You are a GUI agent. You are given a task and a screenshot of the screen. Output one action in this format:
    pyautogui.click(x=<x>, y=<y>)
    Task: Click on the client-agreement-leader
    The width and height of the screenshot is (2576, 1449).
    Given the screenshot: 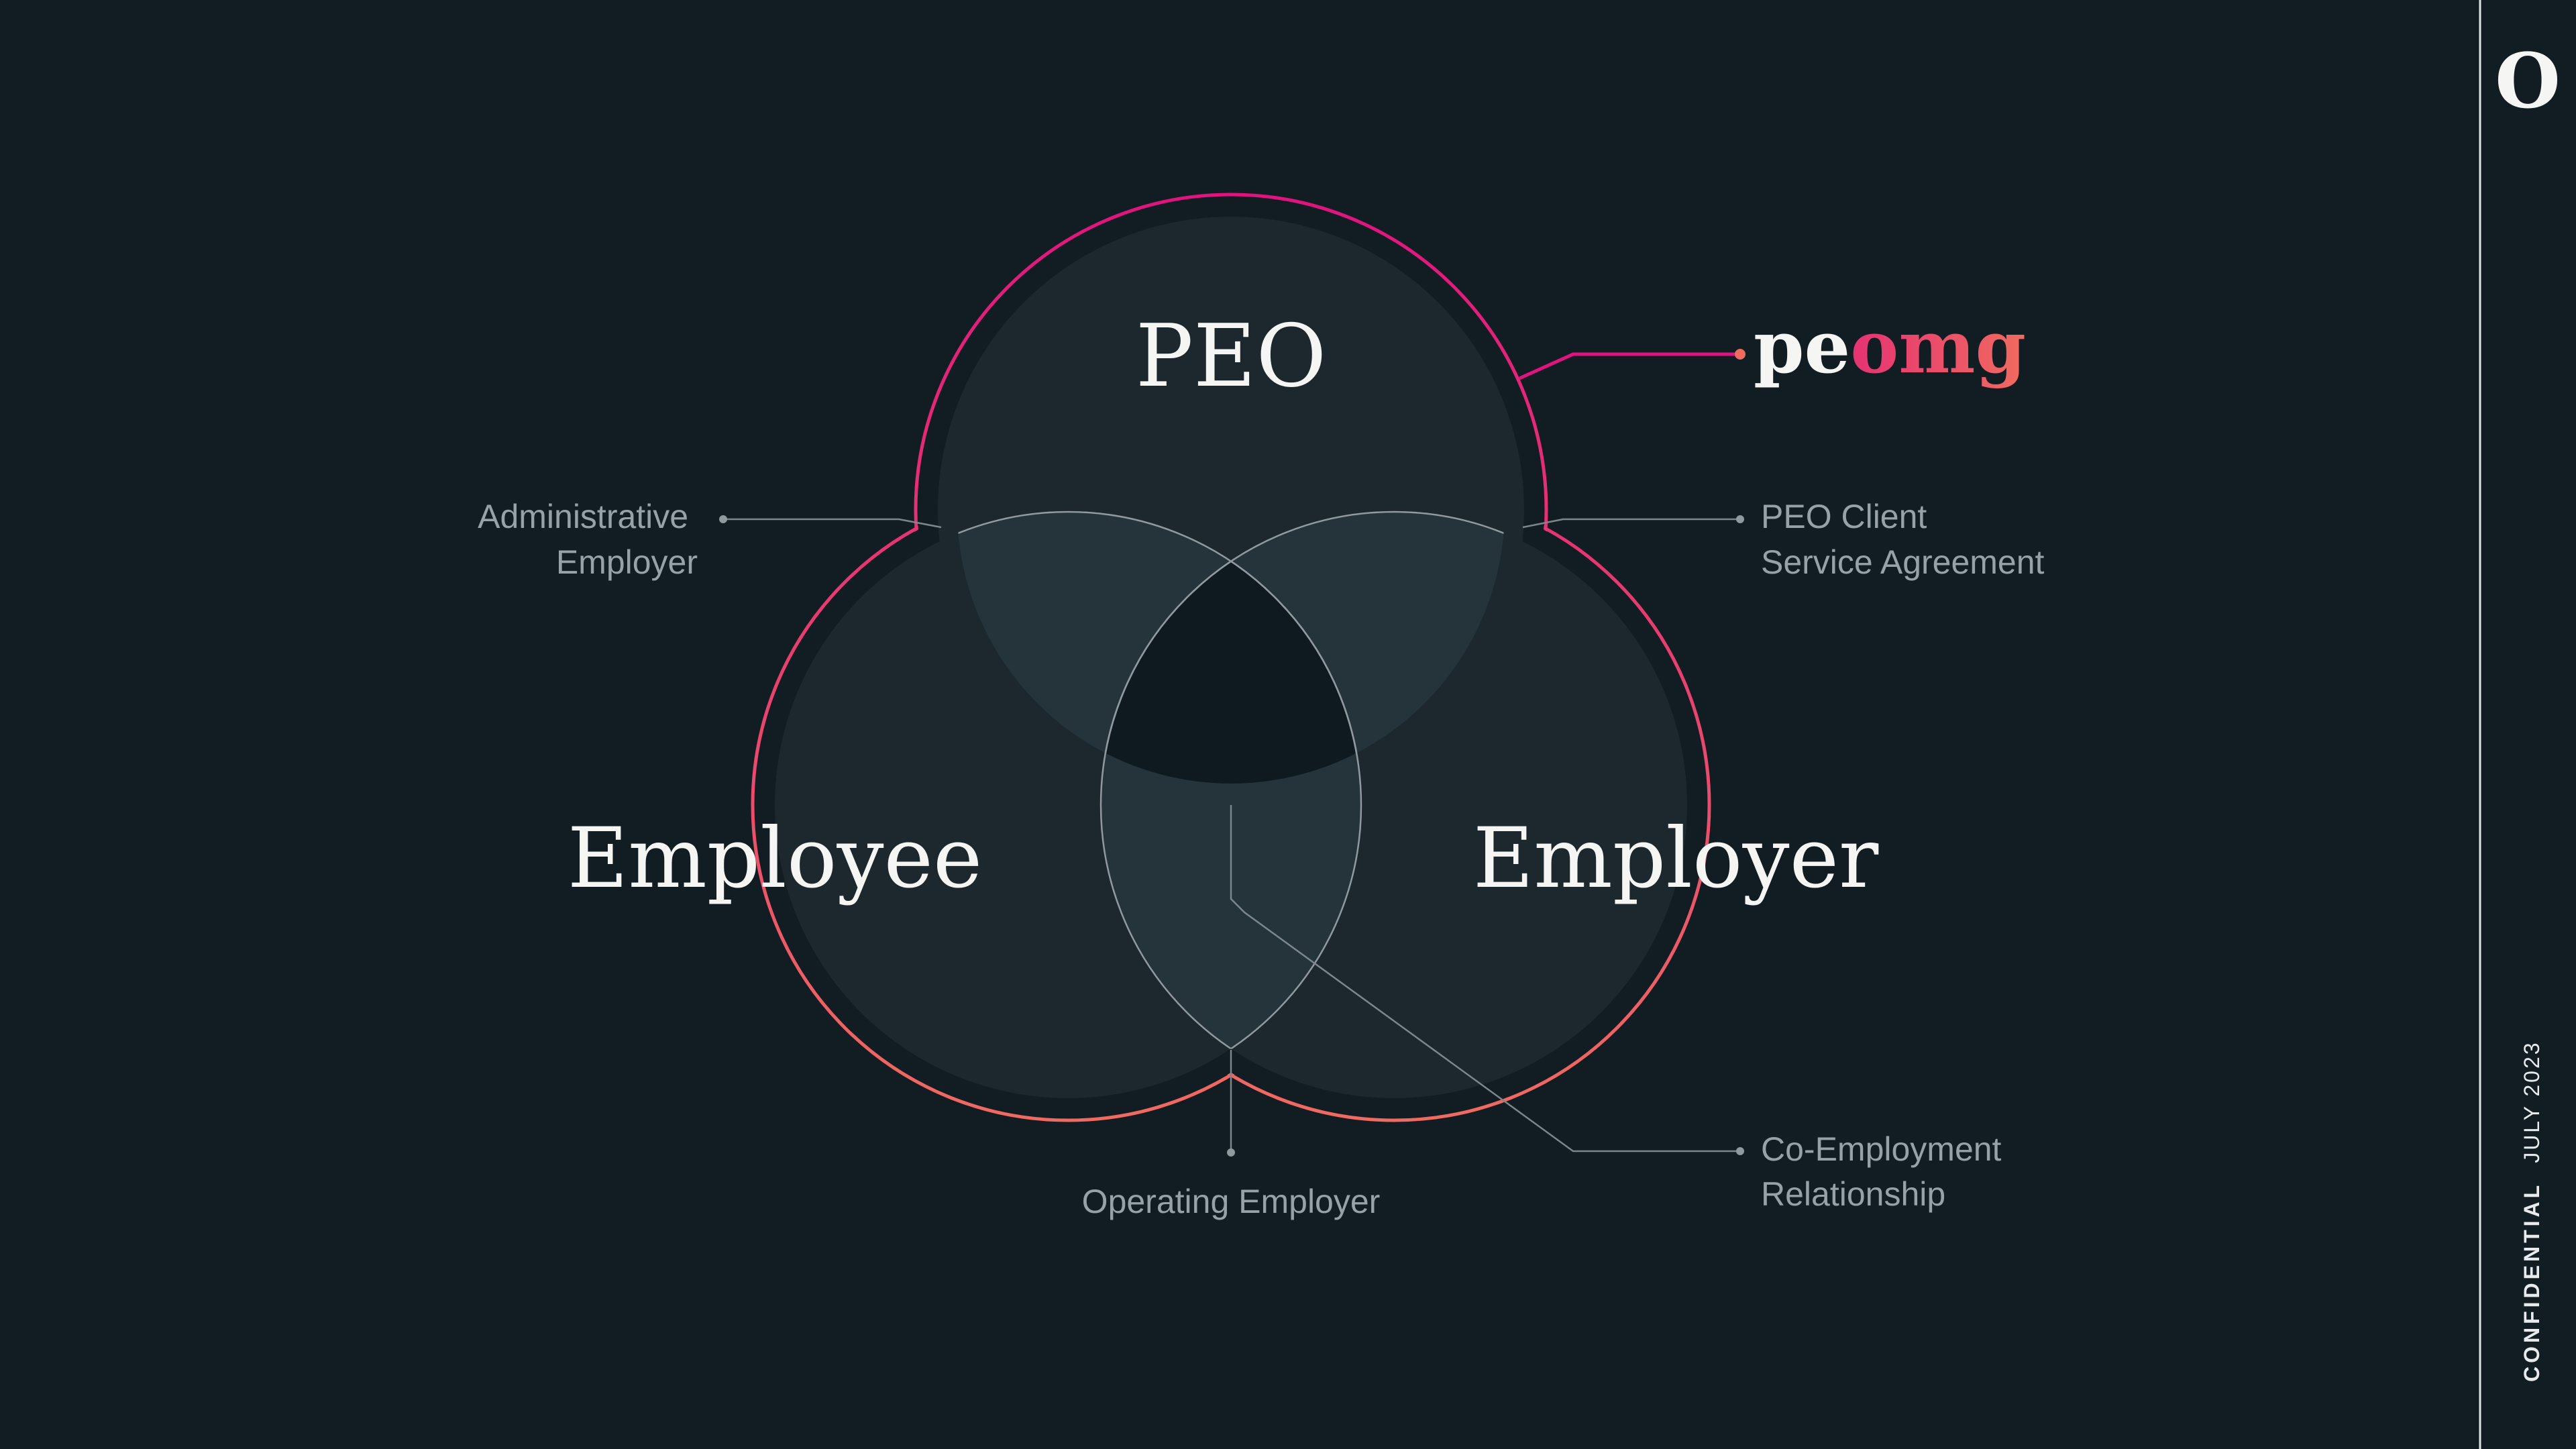 What is the action you would take?
    pyautogui.click(x=1631, y=523)
    